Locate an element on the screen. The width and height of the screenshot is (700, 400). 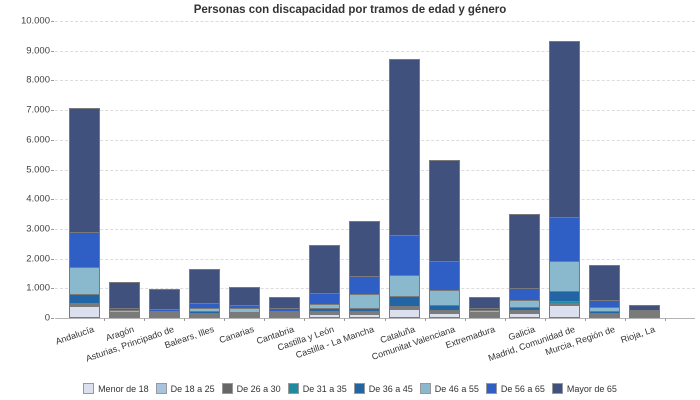
legend-label: Mayor de 65 is located at coordinates (591, 388).